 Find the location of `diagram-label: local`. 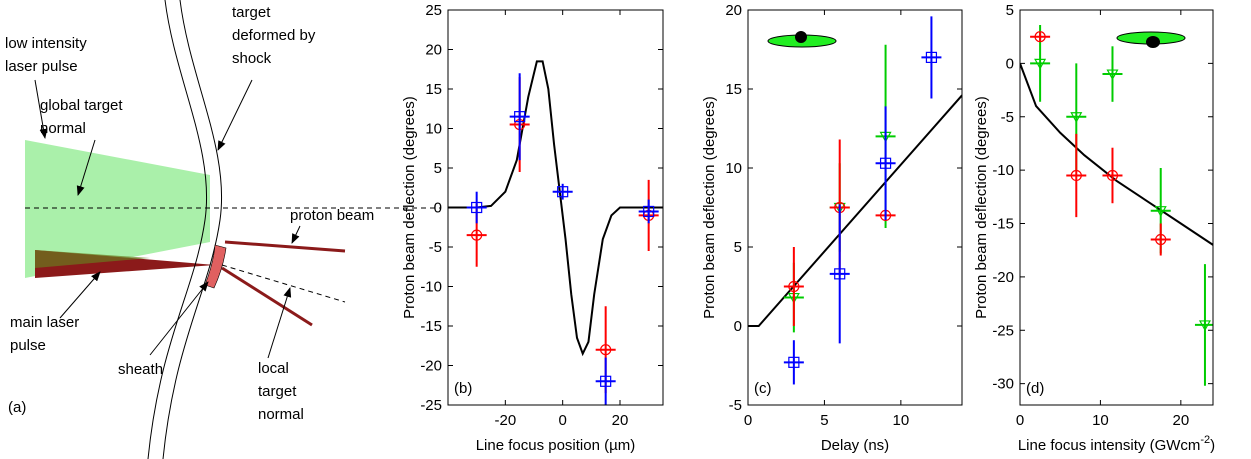

diagram-label: local is located at coordinates (273, 368).